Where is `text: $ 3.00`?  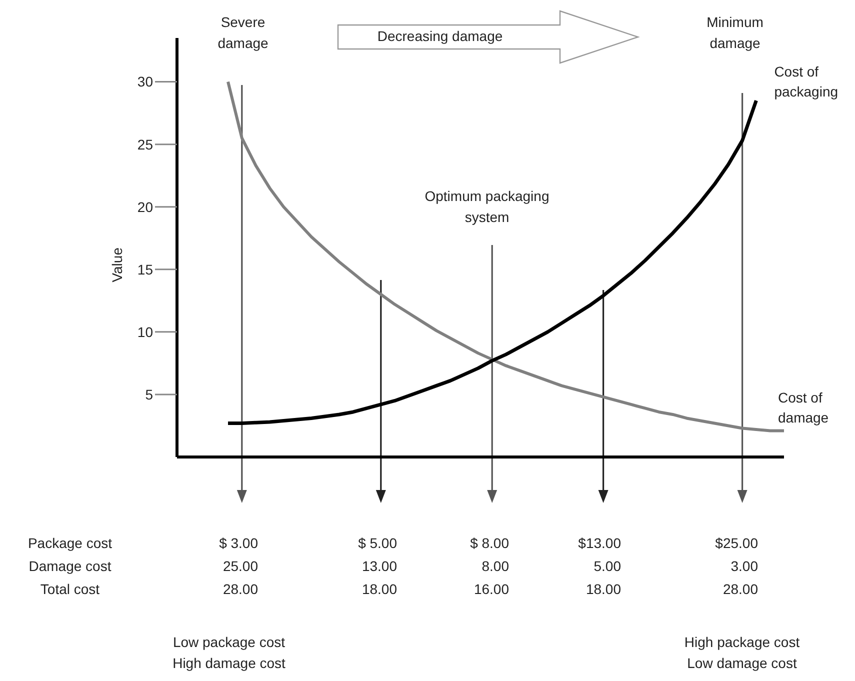 text: $ 3.00 is located at coordinates (238, 543).